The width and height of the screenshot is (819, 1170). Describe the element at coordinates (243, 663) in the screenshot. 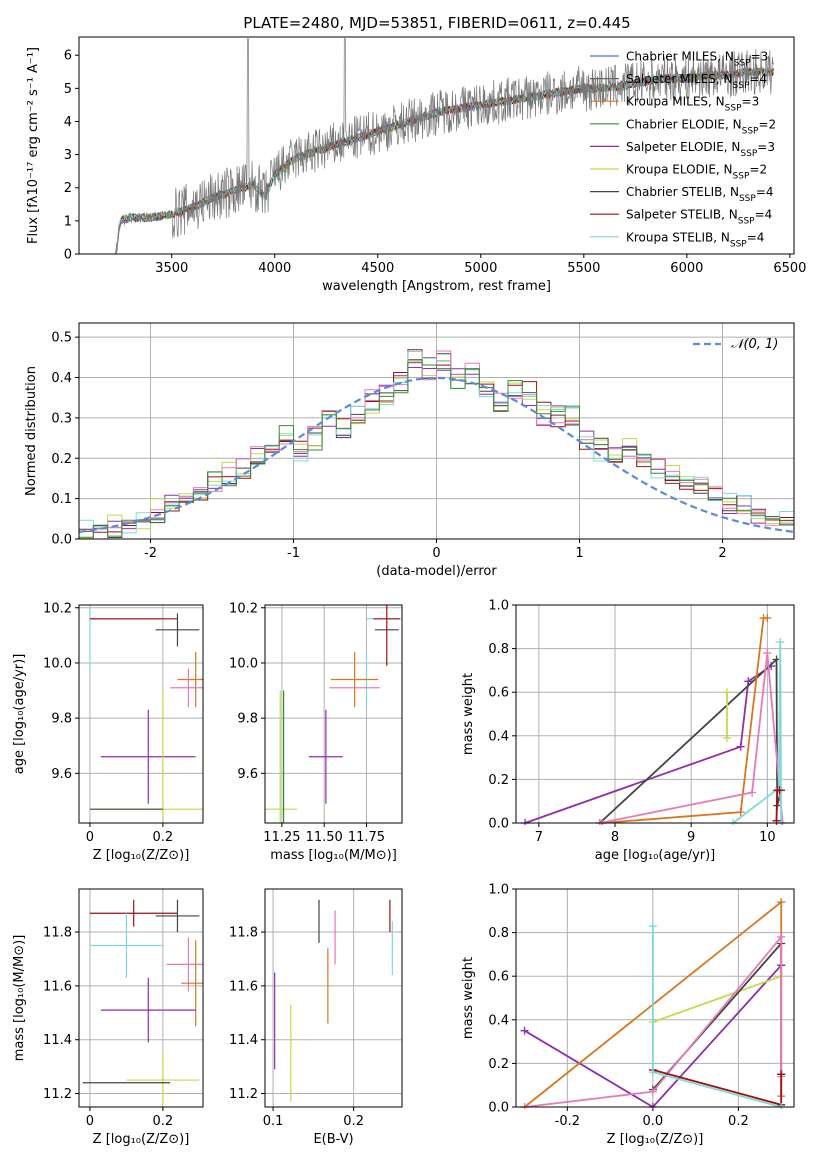

I see `y-tick-label: 10.0` at that location.